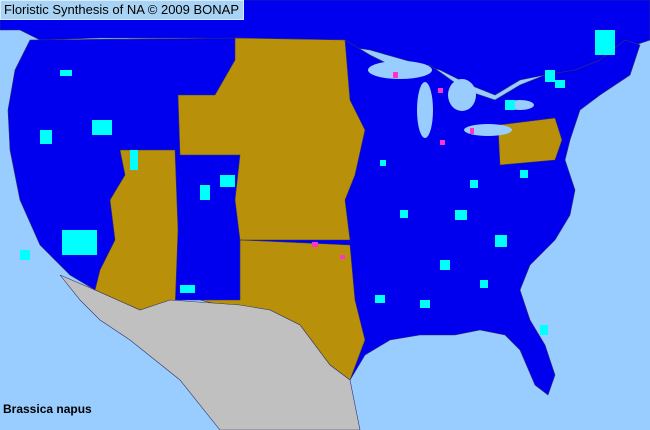 The height and width of the screenshot is (430, 650). What do you see at coordinates (122, 10) in the screenshot?
I see `map-title: Floristic Synthesis of NA © 2009 BONAP` at bounding box center [122, 10].